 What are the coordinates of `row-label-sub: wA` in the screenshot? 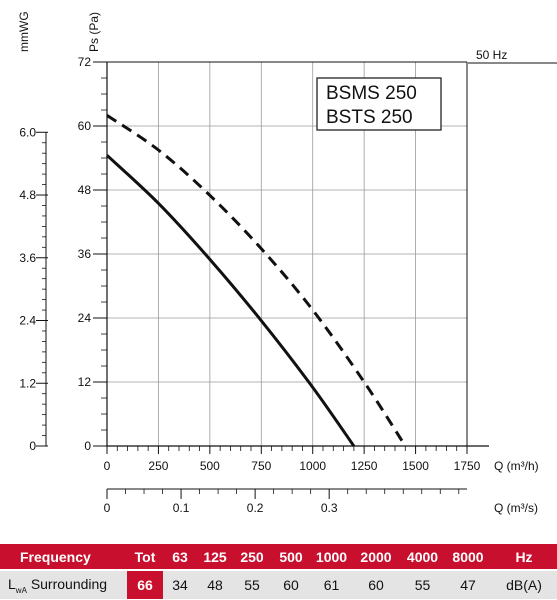 It's located at (21, 590).